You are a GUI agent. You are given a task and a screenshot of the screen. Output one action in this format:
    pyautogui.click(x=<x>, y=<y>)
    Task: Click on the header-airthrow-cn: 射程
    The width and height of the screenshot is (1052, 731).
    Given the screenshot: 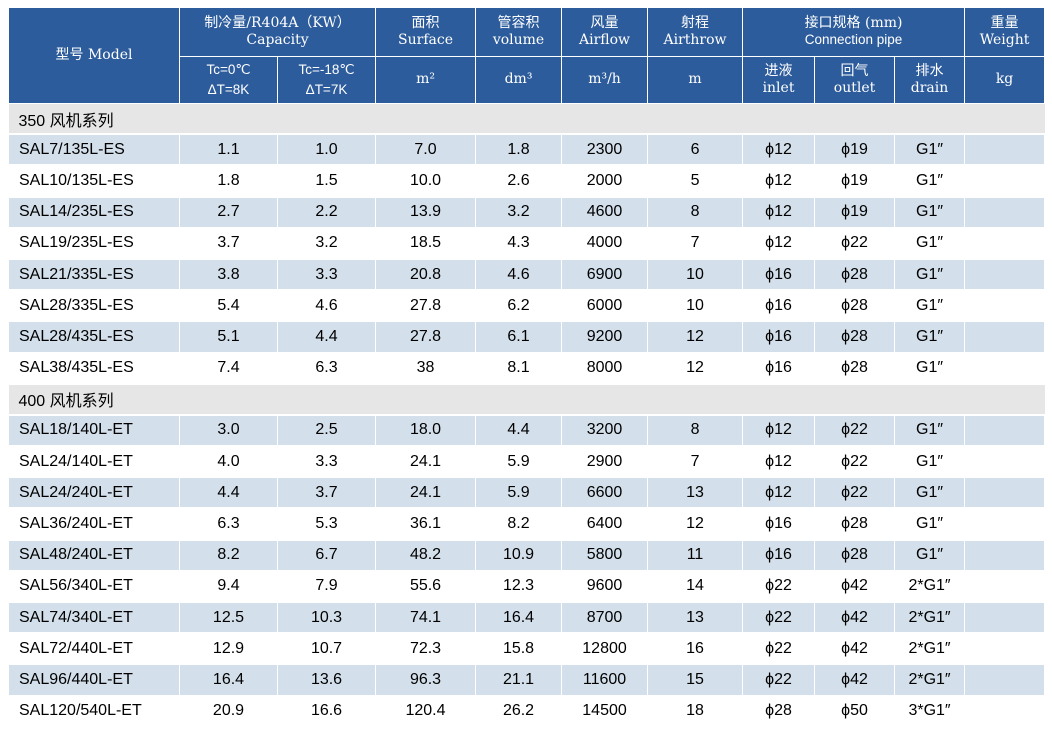 What is the action you would take?
    pyautogui.click(x=695, y=22)
    